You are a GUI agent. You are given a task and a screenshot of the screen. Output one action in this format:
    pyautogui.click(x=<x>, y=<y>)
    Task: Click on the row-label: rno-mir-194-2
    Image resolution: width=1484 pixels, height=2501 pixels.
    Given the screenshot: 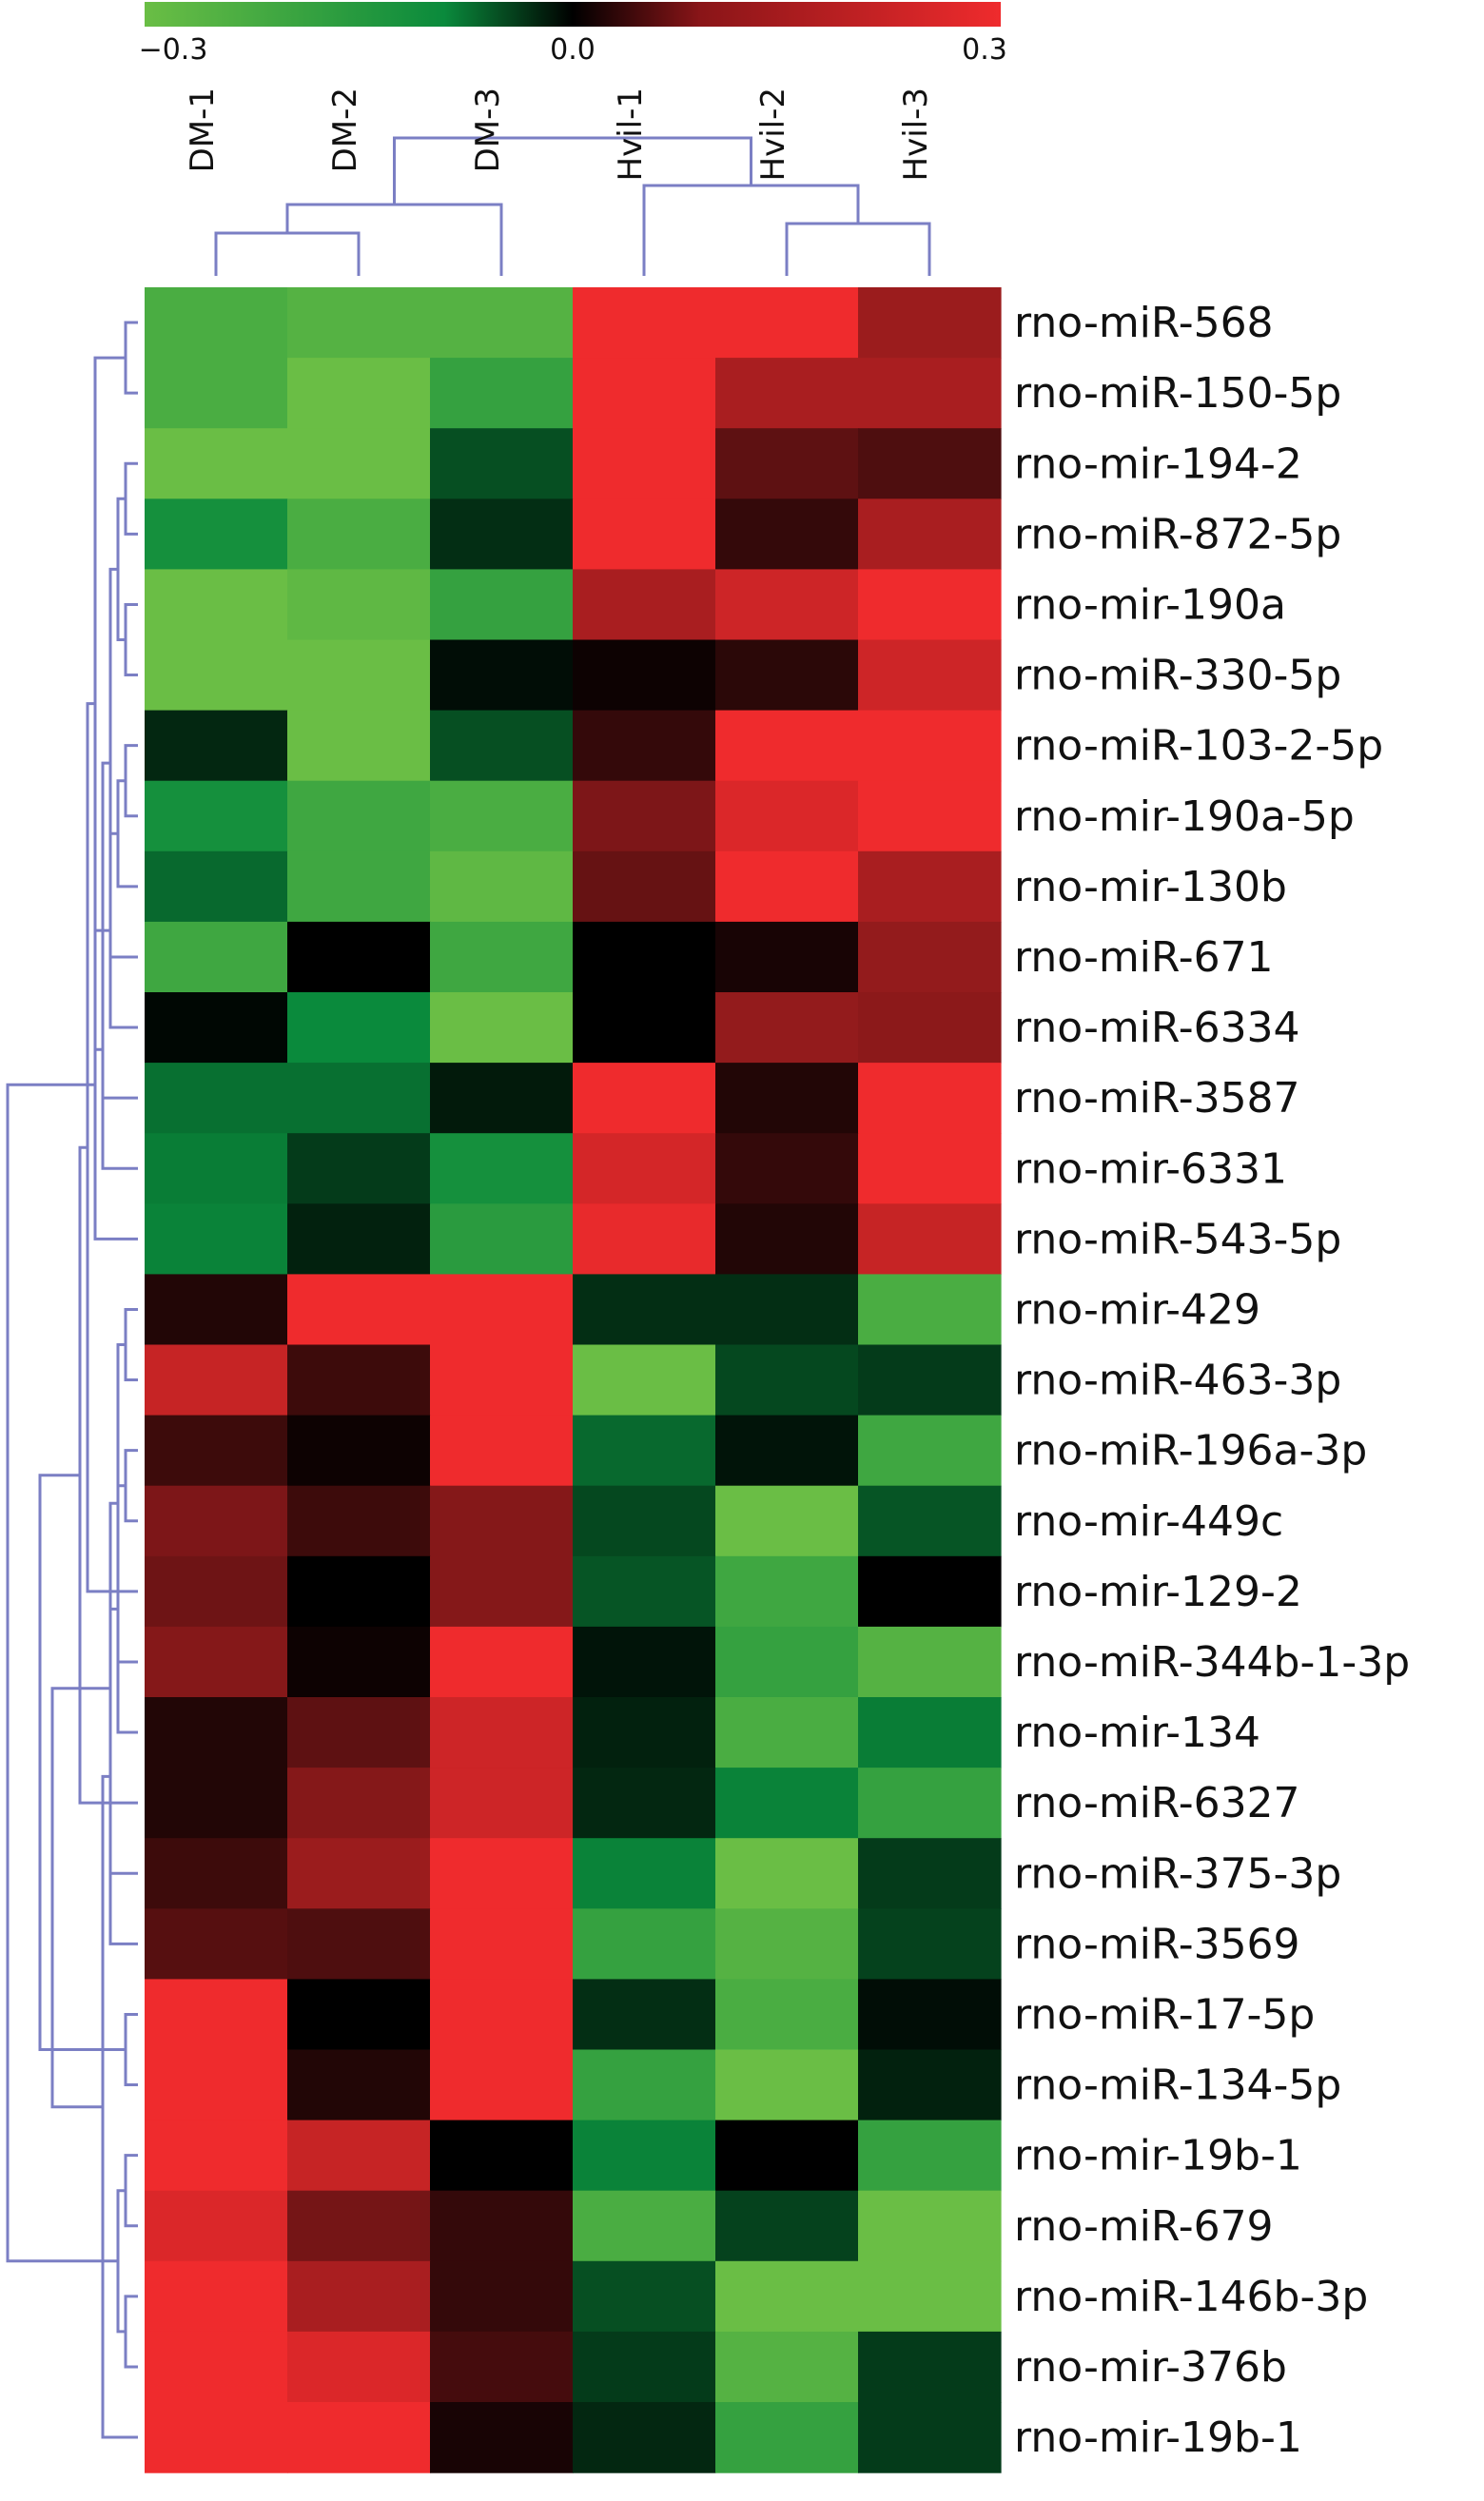 What is the action you would take?
    pyautogui.click(x=1158, y=464)
    